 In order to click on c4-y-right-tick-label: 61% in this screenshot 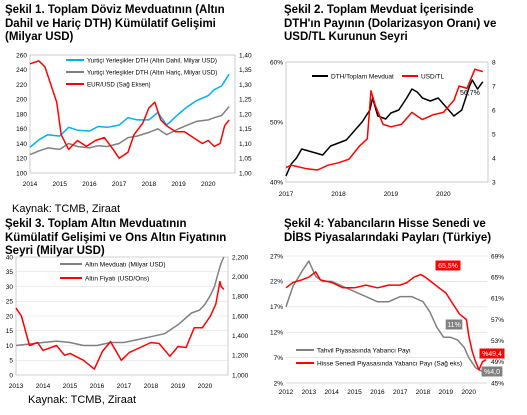, I will do `click(497, 299)`.